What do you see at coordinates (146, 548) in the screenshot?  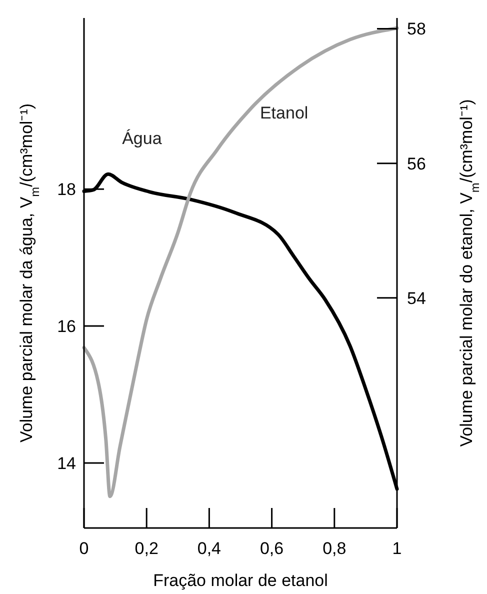 I see `x-tick-label: 0,2` at bounding box center [146, 548].